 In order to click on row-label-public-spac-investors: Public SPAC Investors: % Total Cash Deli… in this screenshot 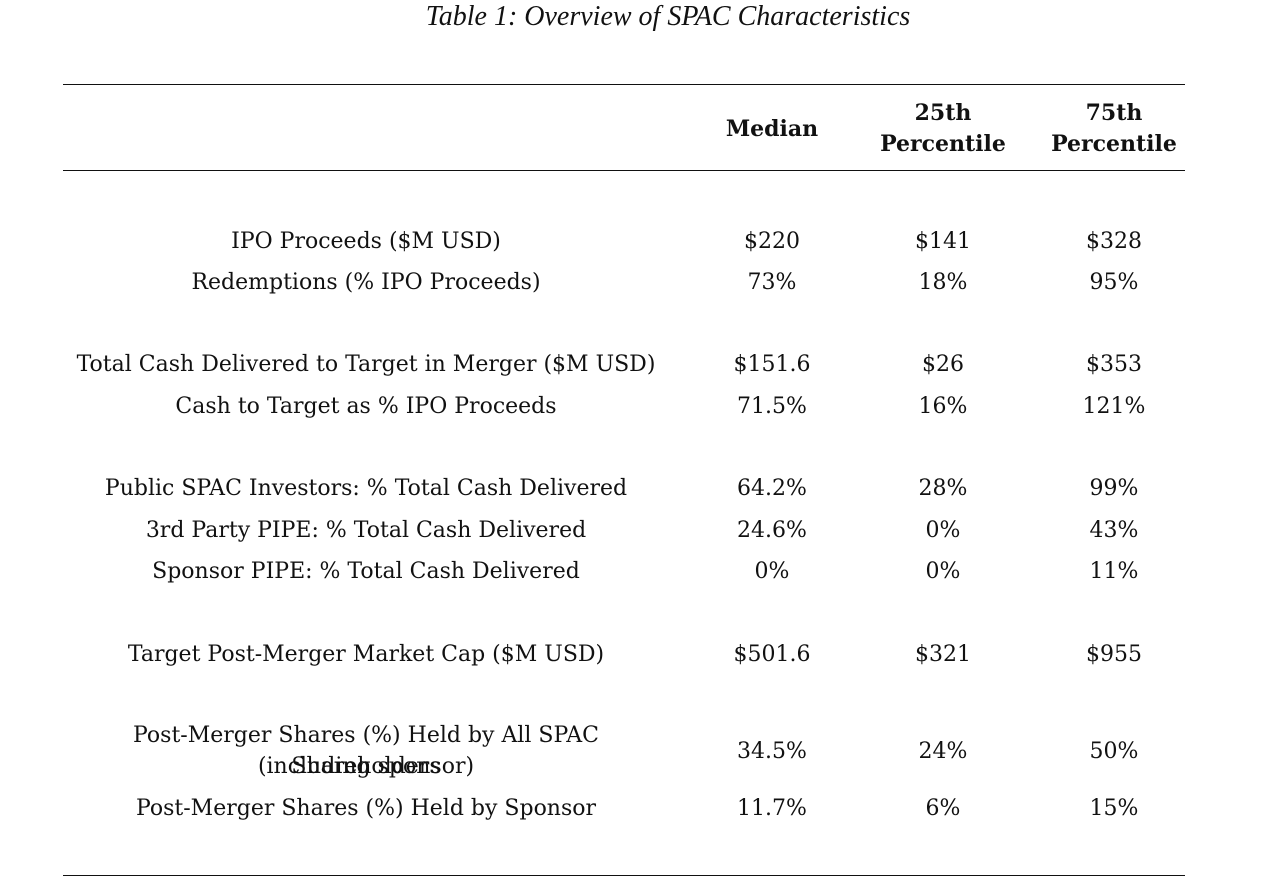, I will do `click(366, 488)`.